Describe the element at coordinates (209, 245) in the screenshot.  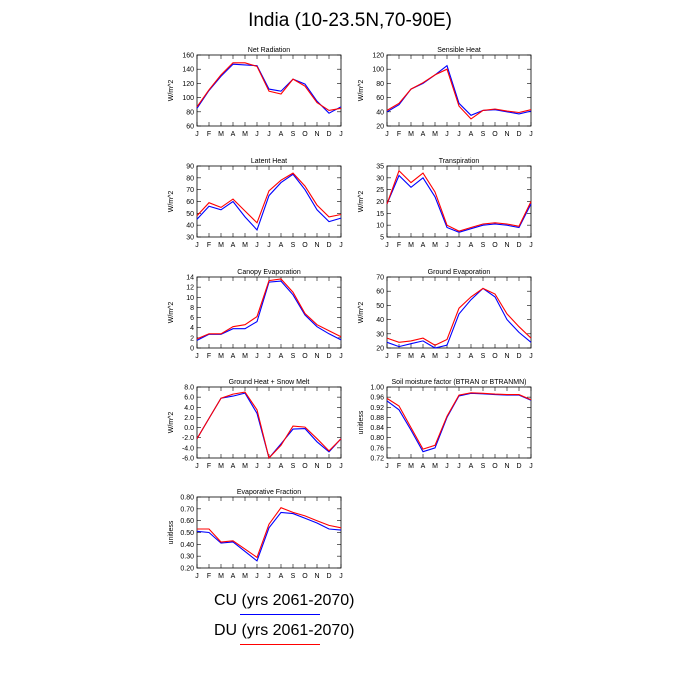
I see `latent-heat-xtick-label: F` at that location.